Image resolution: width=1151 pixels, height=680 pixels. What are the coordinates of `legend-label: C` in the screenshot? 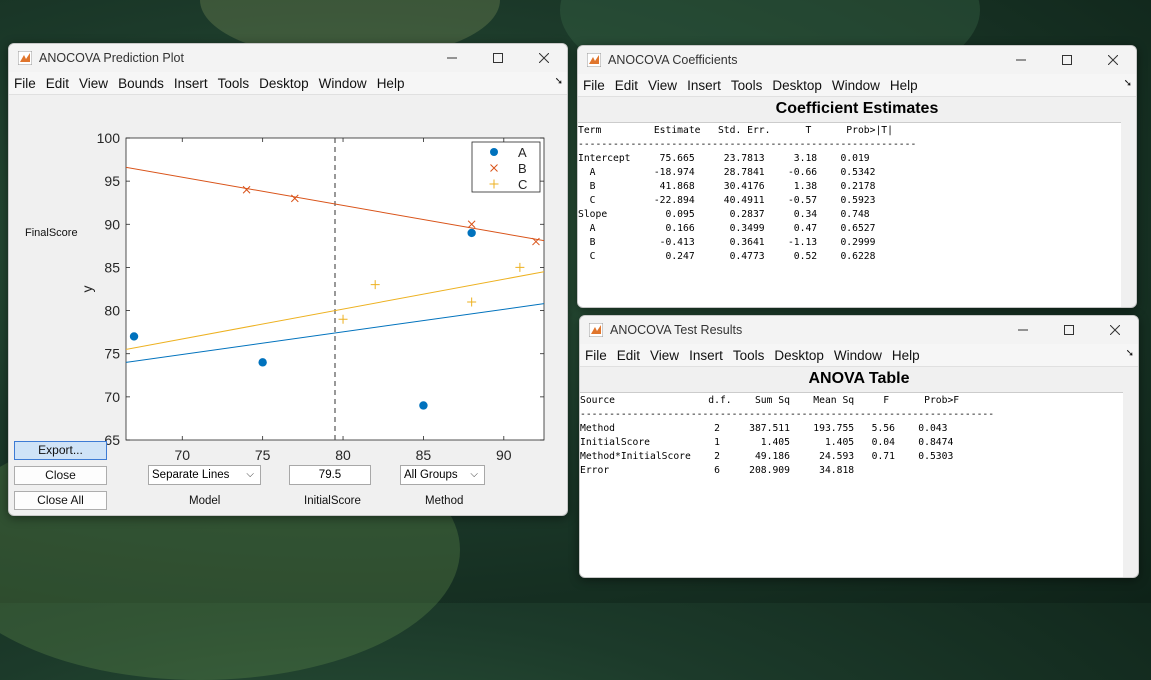 It's located at (522, 184).